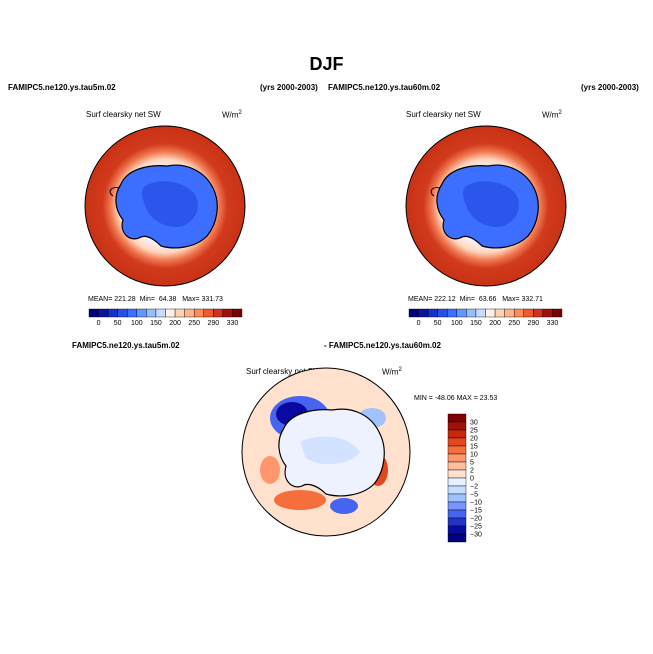  I want to click on diff-units: W/m2, so click(392, 372).